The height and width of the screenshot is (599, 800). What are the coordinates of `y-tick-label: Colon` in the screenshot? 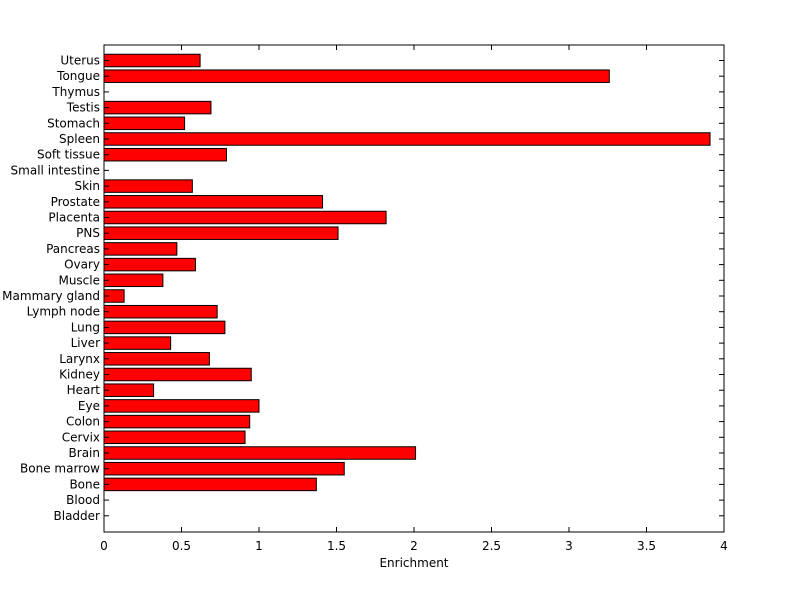 It's located at (83, 422).